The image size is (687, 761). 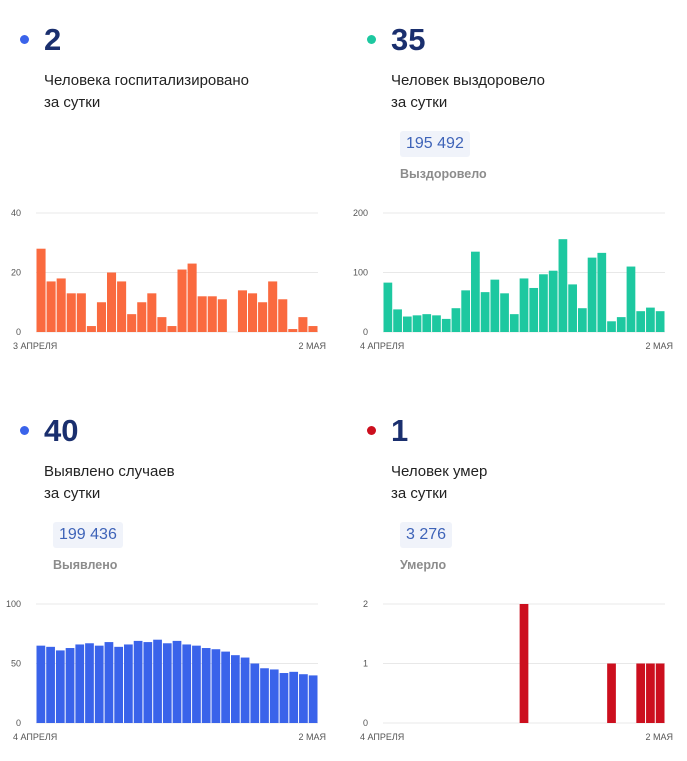 I want to click on y-tick-label: 50, so click(x=16, y=664).